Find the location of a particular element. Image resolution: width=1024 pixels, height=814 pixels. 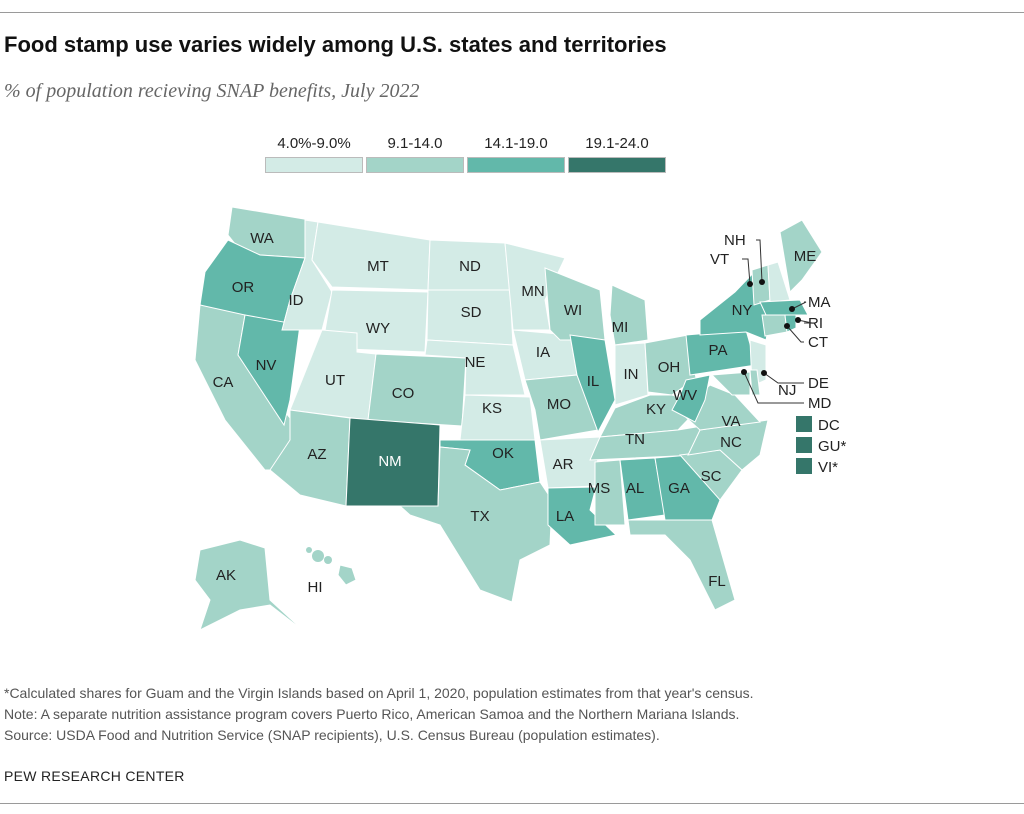

state-label: VA is located at coordinates (731, 421).